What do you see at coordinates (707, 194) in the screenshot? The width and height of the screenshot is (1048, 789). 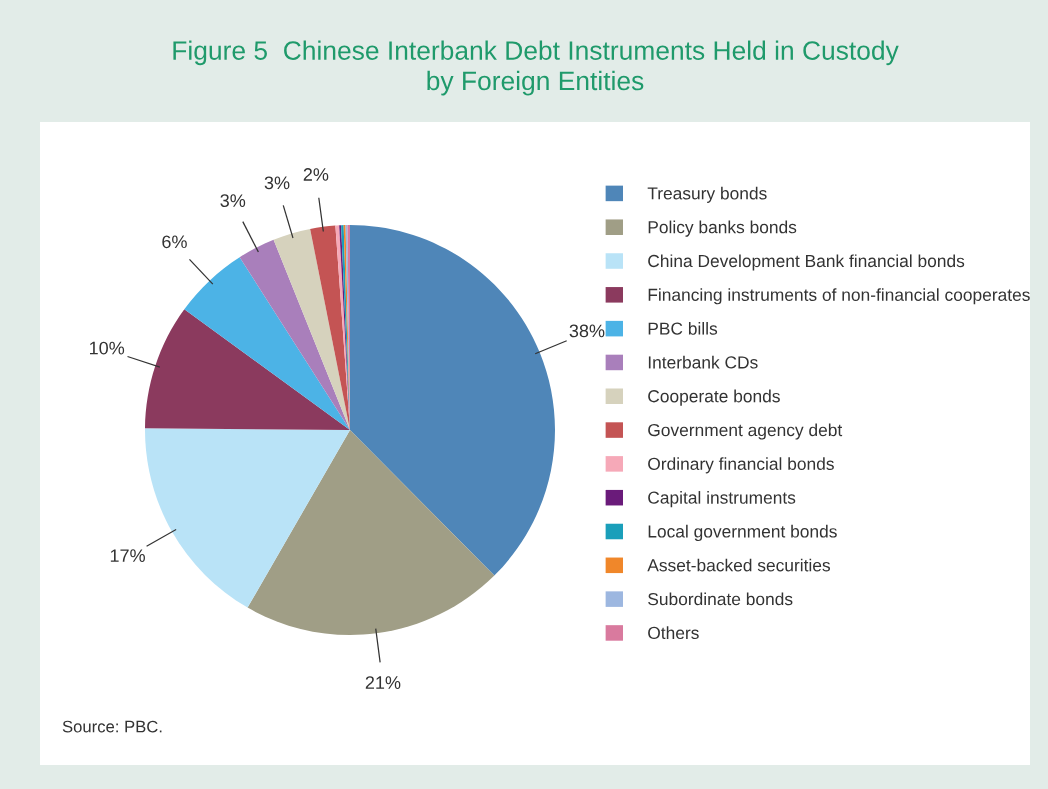 I see `legend-label: Treasury bonds` at bounding box center [707, 194].